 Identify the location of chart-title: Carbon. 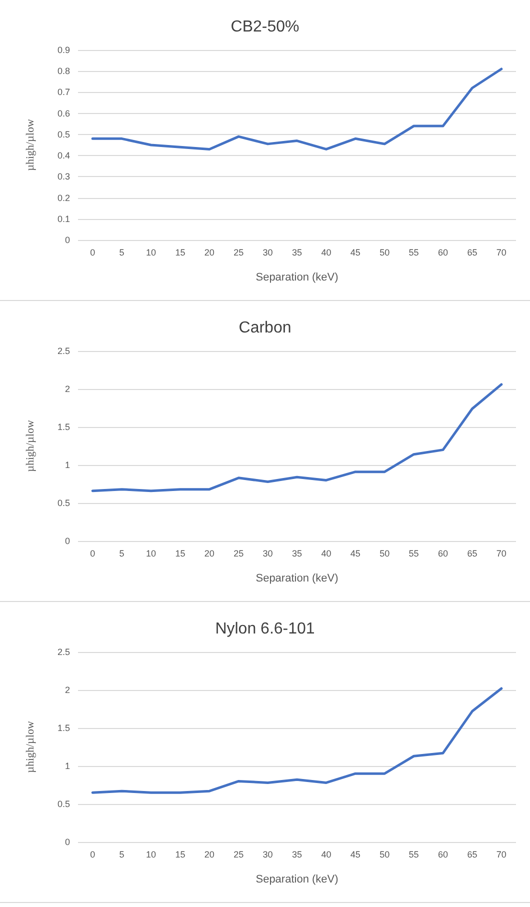
(265, 328).